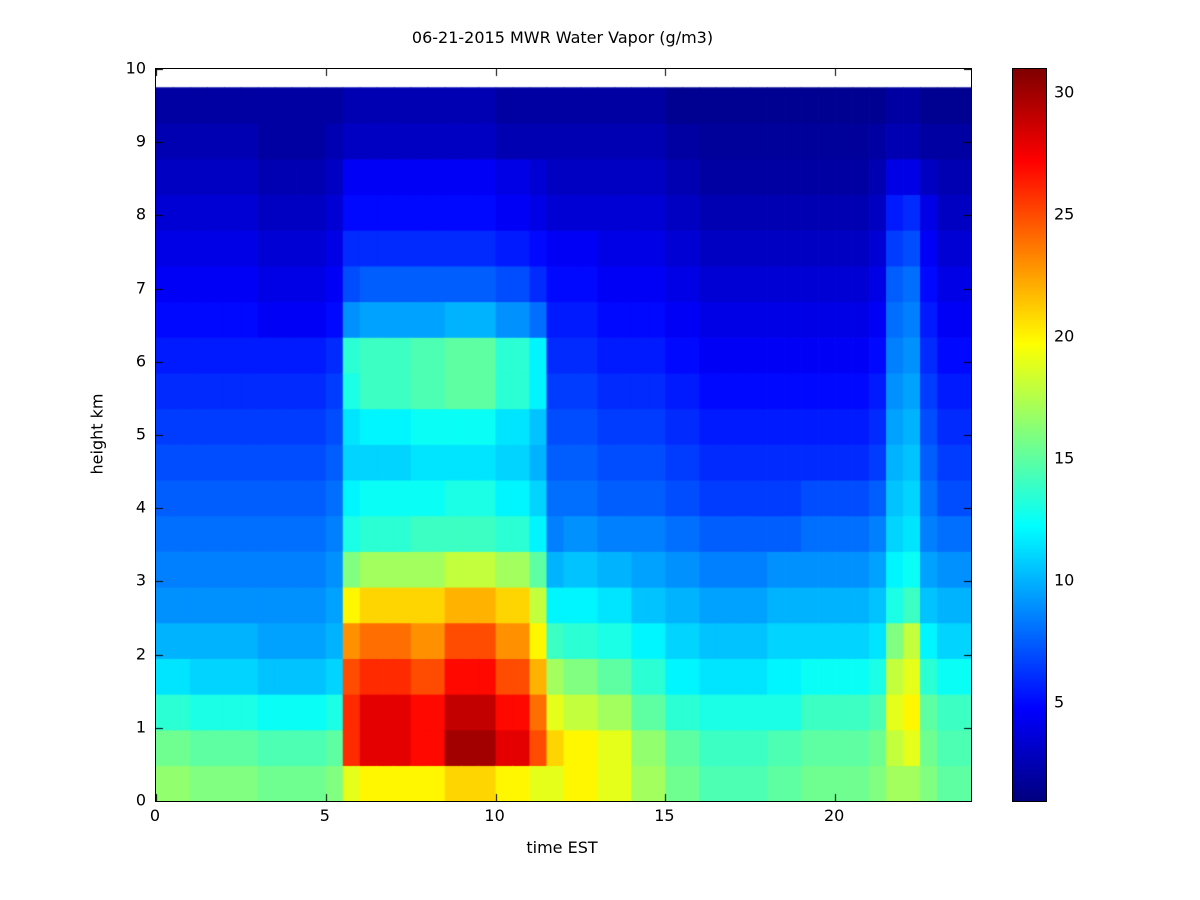  What do you see at coordinates (97, 434) in the screenshot?
I see `y-axis-label: height km` at bounding box center [97, 434].